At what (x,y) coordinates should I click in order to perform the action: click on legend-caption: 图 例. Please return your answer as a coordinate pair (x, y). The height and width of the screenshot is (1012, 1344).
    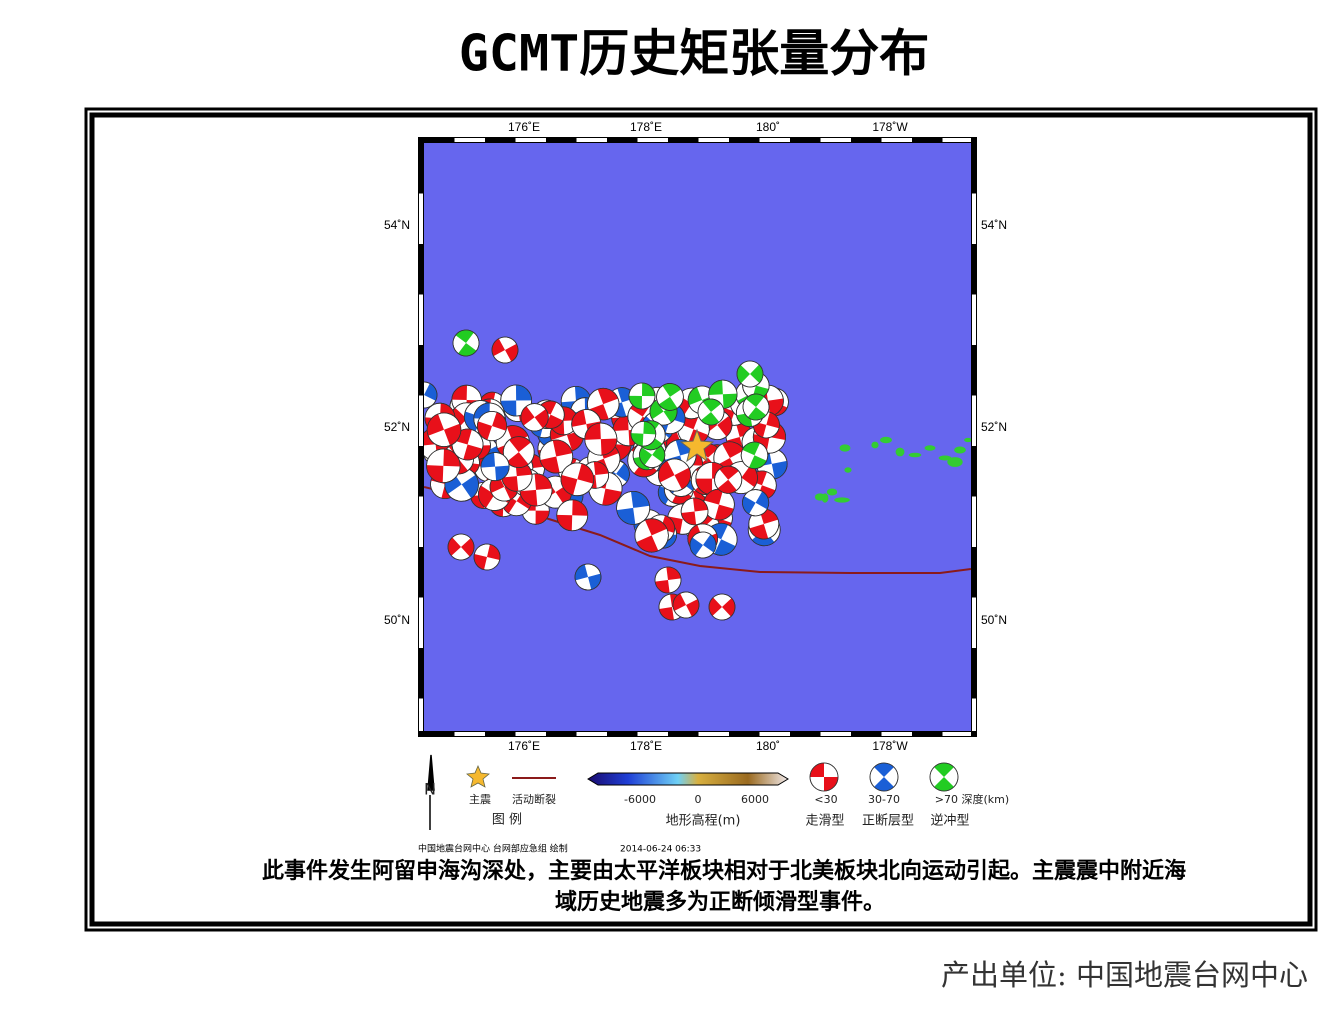
    Looking at the image, I should click on (507, 820).